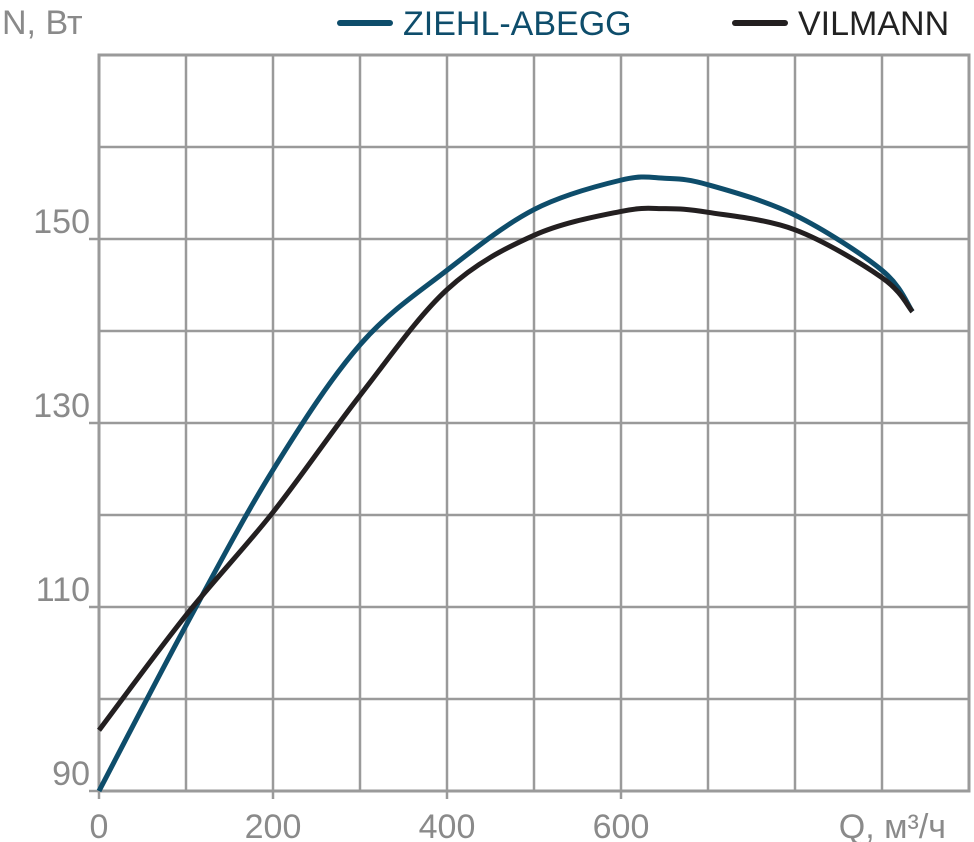  I want to click on y-tick-label: 90, so click(71, 774).